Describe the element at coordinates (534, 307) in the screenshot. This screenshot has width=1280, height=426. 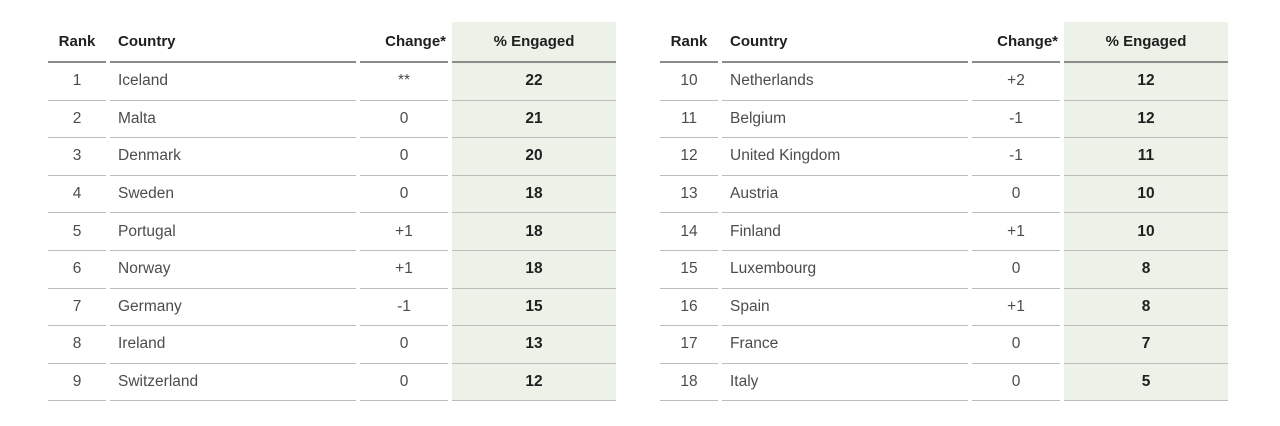
I see `engaged-cell: 15` at that location.